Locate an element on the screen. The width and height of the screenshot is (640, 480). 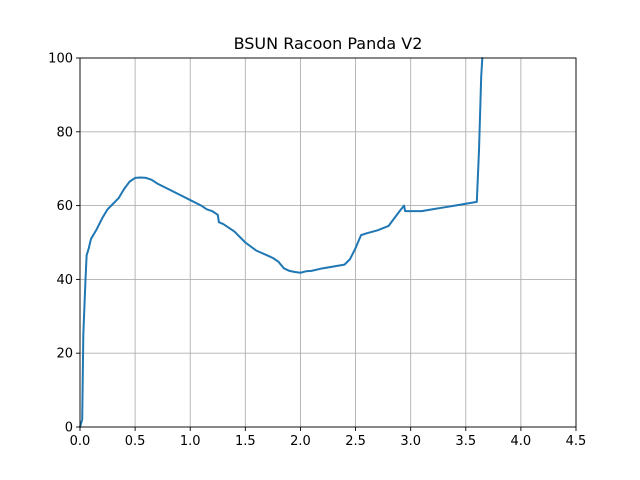
x-axis: 0.0 0.5 1.0 1.5 2.0 2.5 3.0 3.5 4.0 4.5 is located at coordinates (328, 438).